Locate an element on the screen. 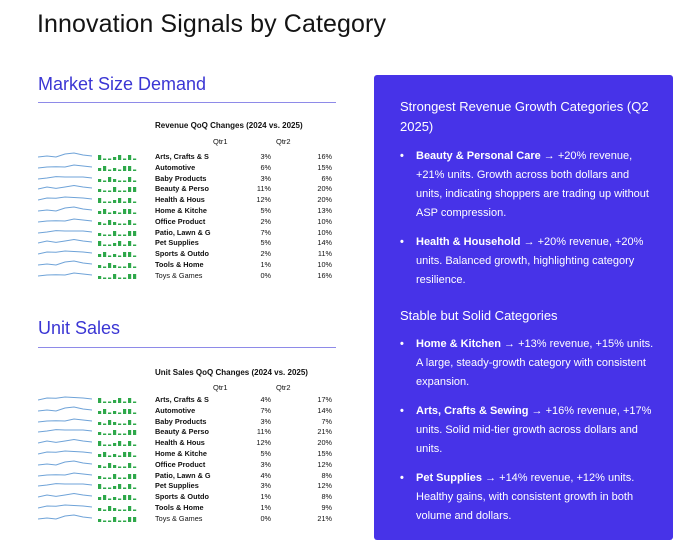 The width and height of the screenshot is (685, 550). table-row: Automotive 6% 15% is located at coordinates (188, 167).